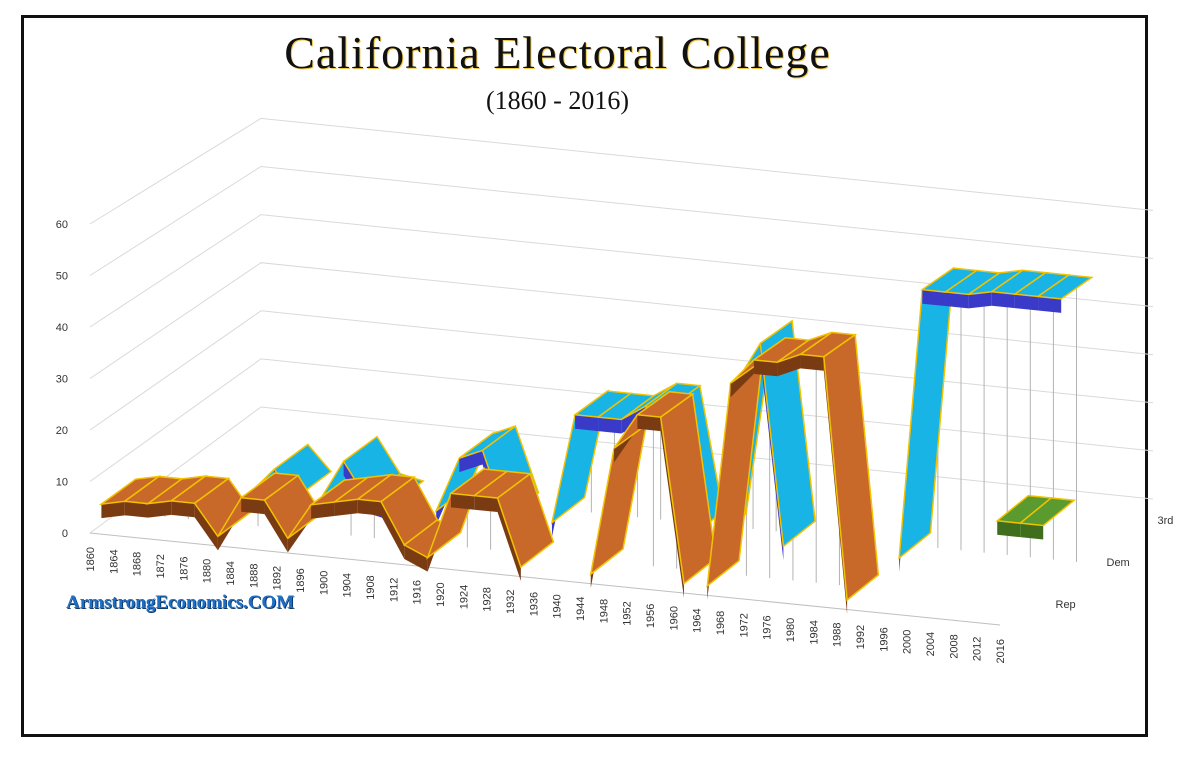  What do you see at coordinates (744, 625) in the screenshot?
I see `x-tick-label: 1972` at bounding box center [744, 625].